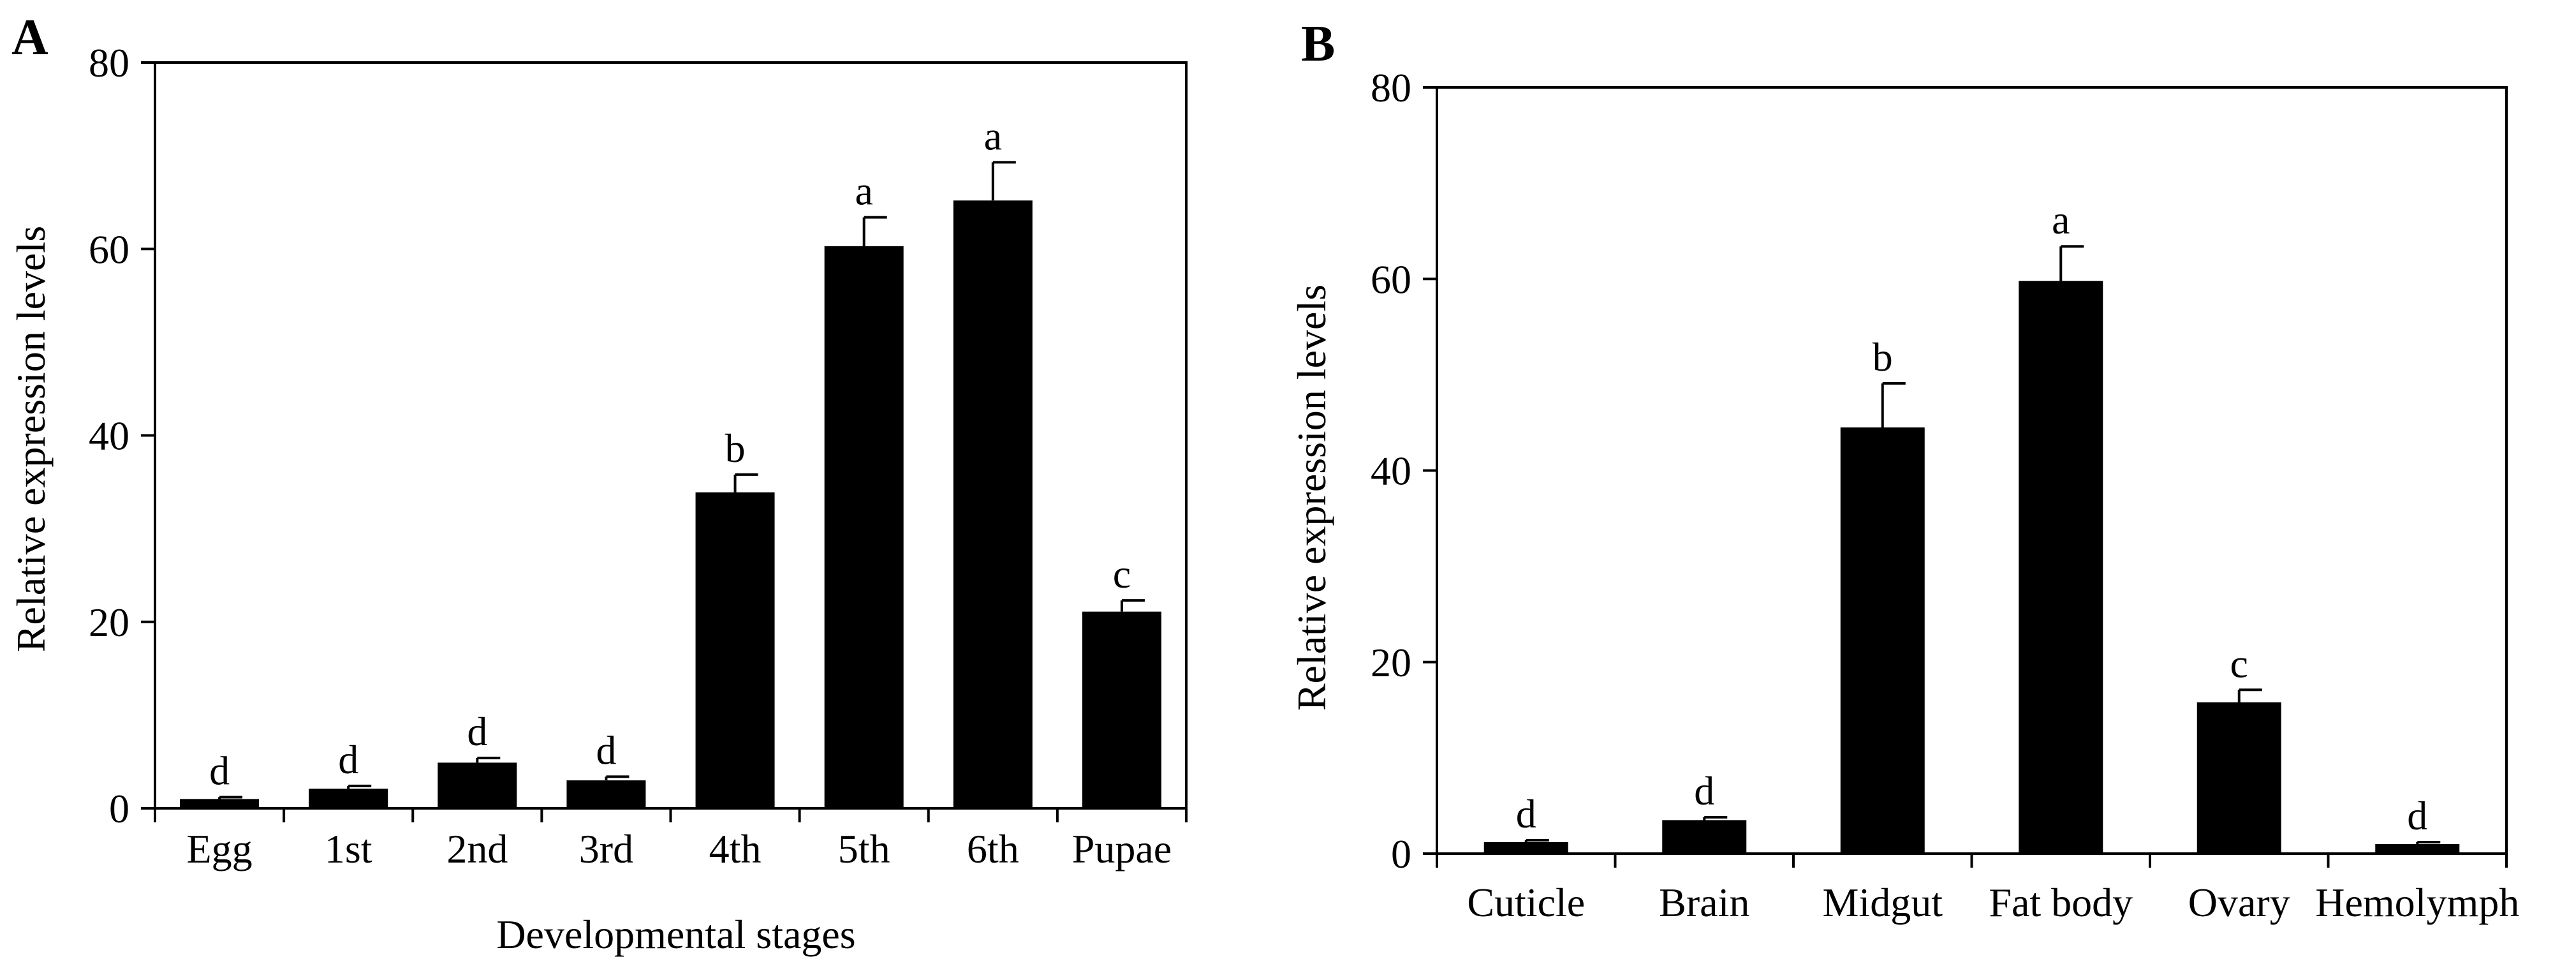 This screenshot has width=2576, height=964. I want to click on panel-a-y-tick-label: 80, so click(109, 62).